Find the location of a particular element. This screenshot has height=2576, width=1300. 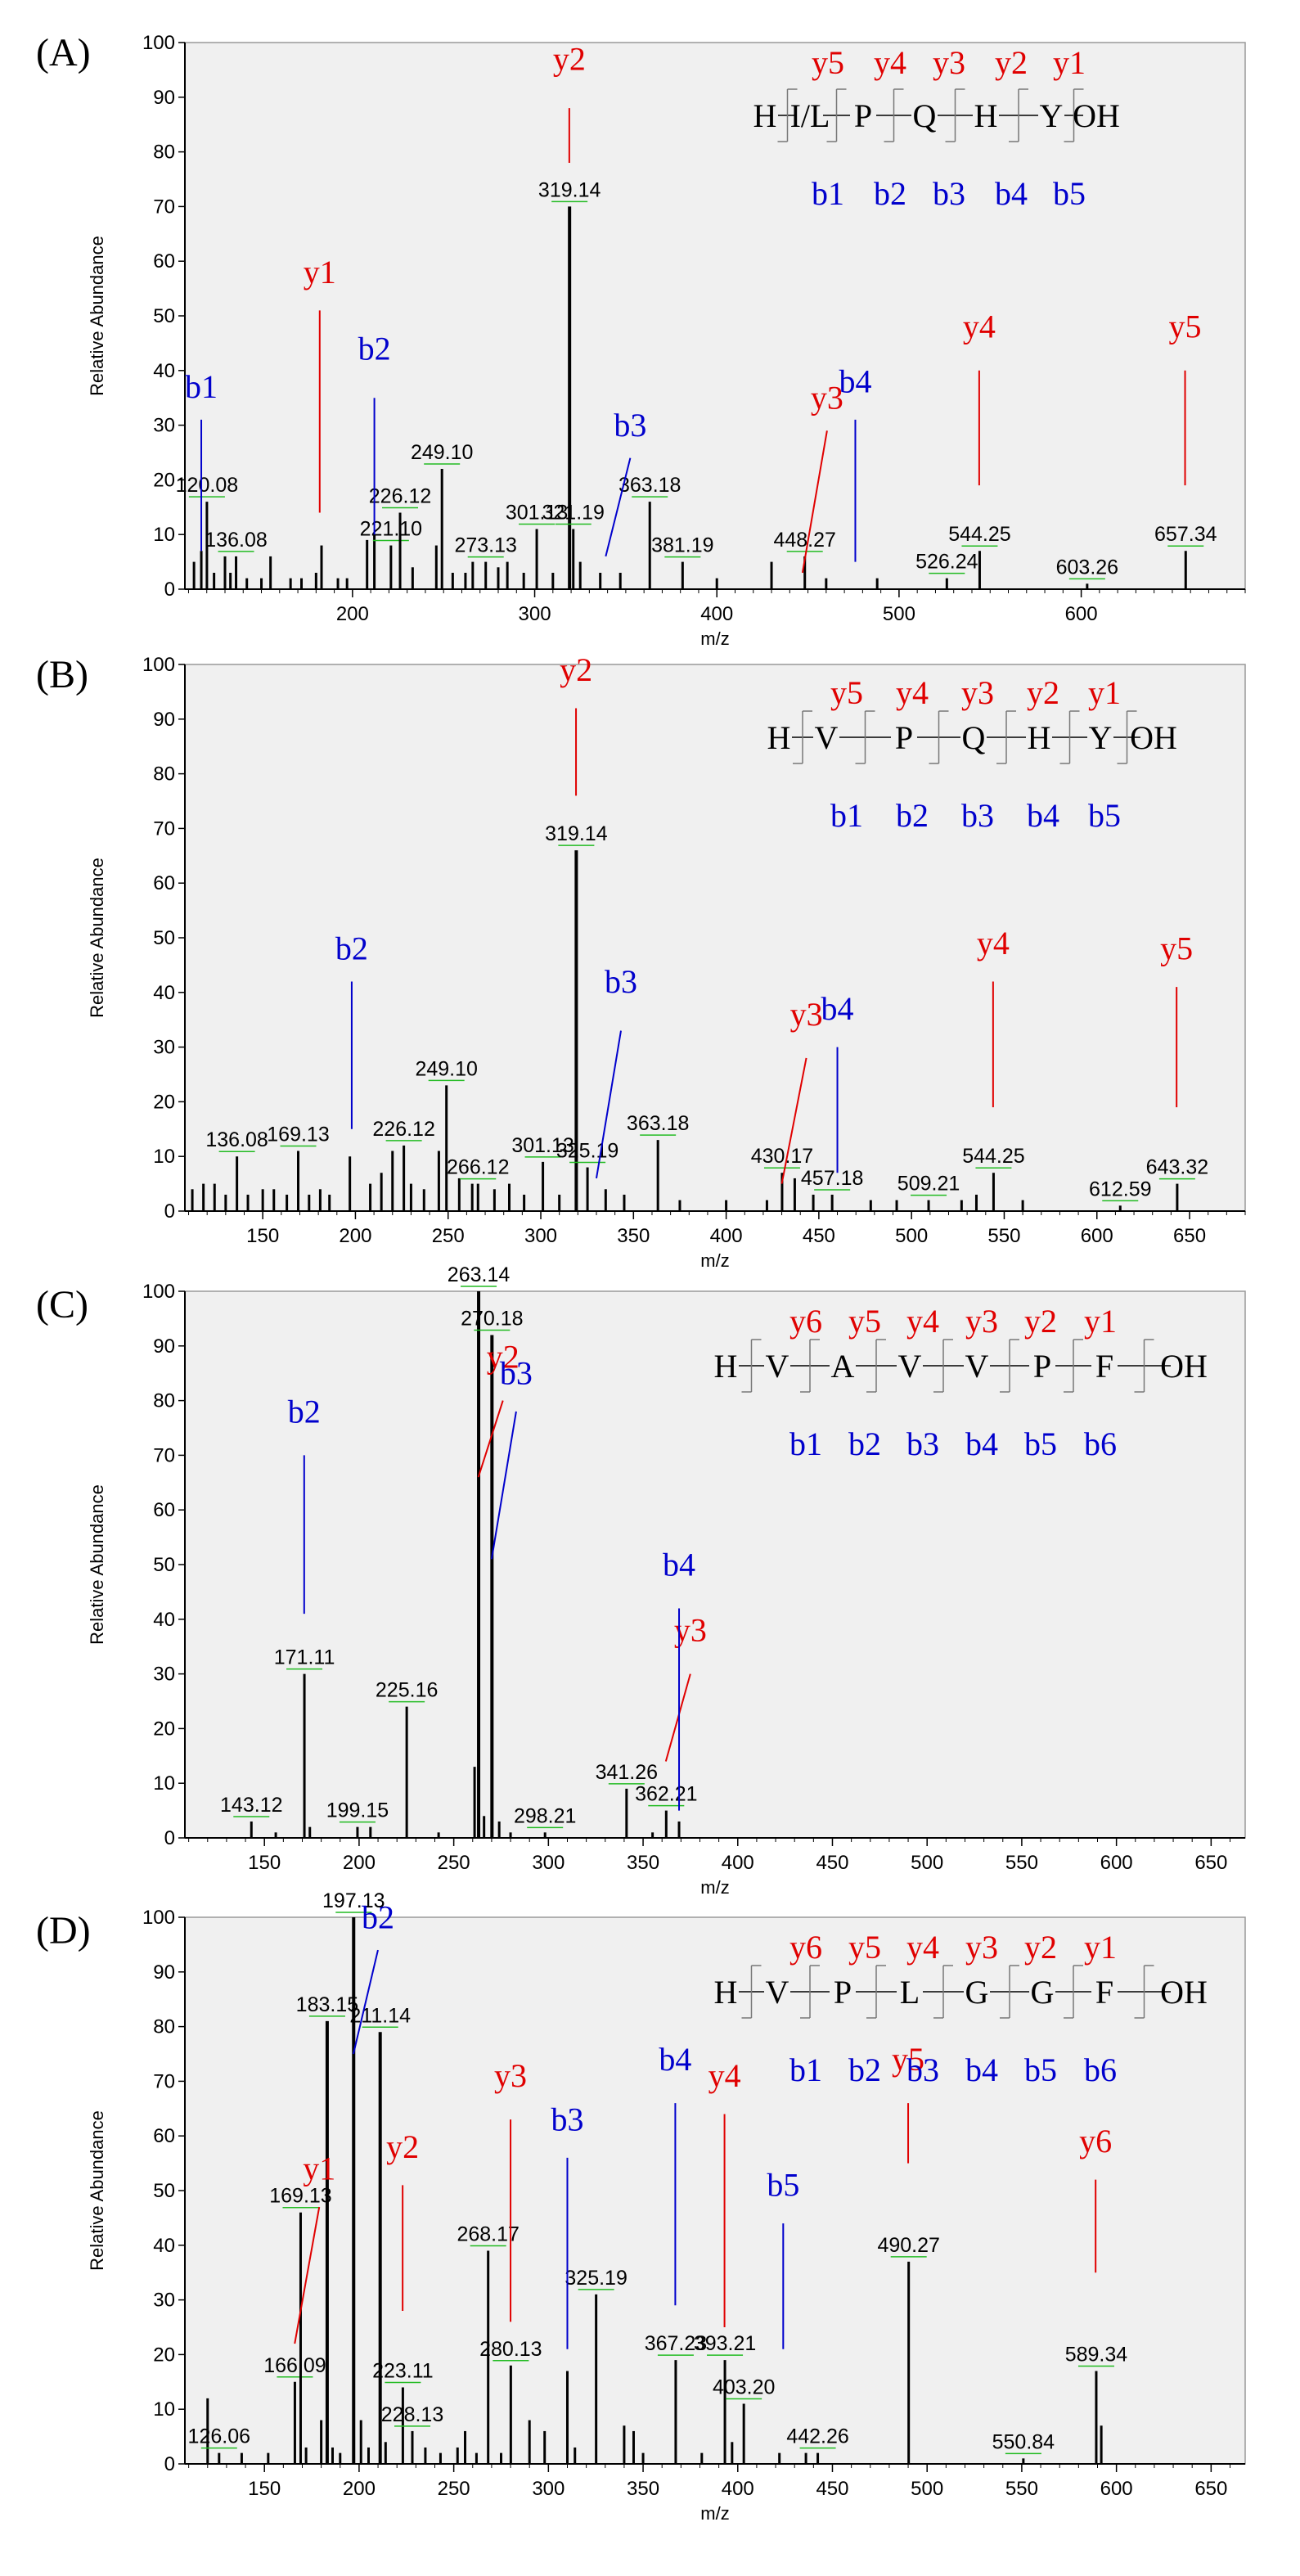

sequence-residue: L is located at coordinates (910, 1992).